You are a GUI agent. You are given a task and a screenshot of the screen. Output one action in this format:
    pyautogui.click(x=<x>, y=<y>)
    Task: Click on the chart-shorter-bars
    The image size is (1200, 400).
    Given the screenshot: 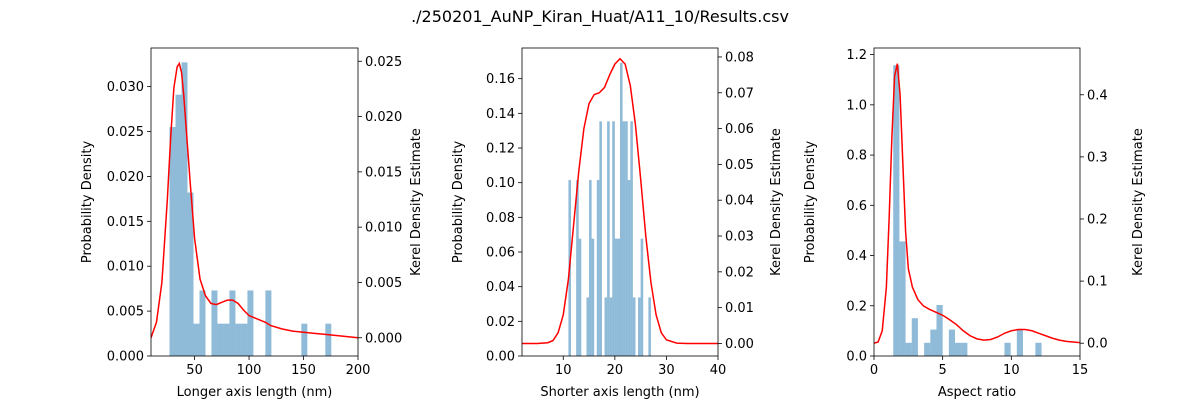 What is the action you would take?
    pyautogui.click(x=609, y=209)
    